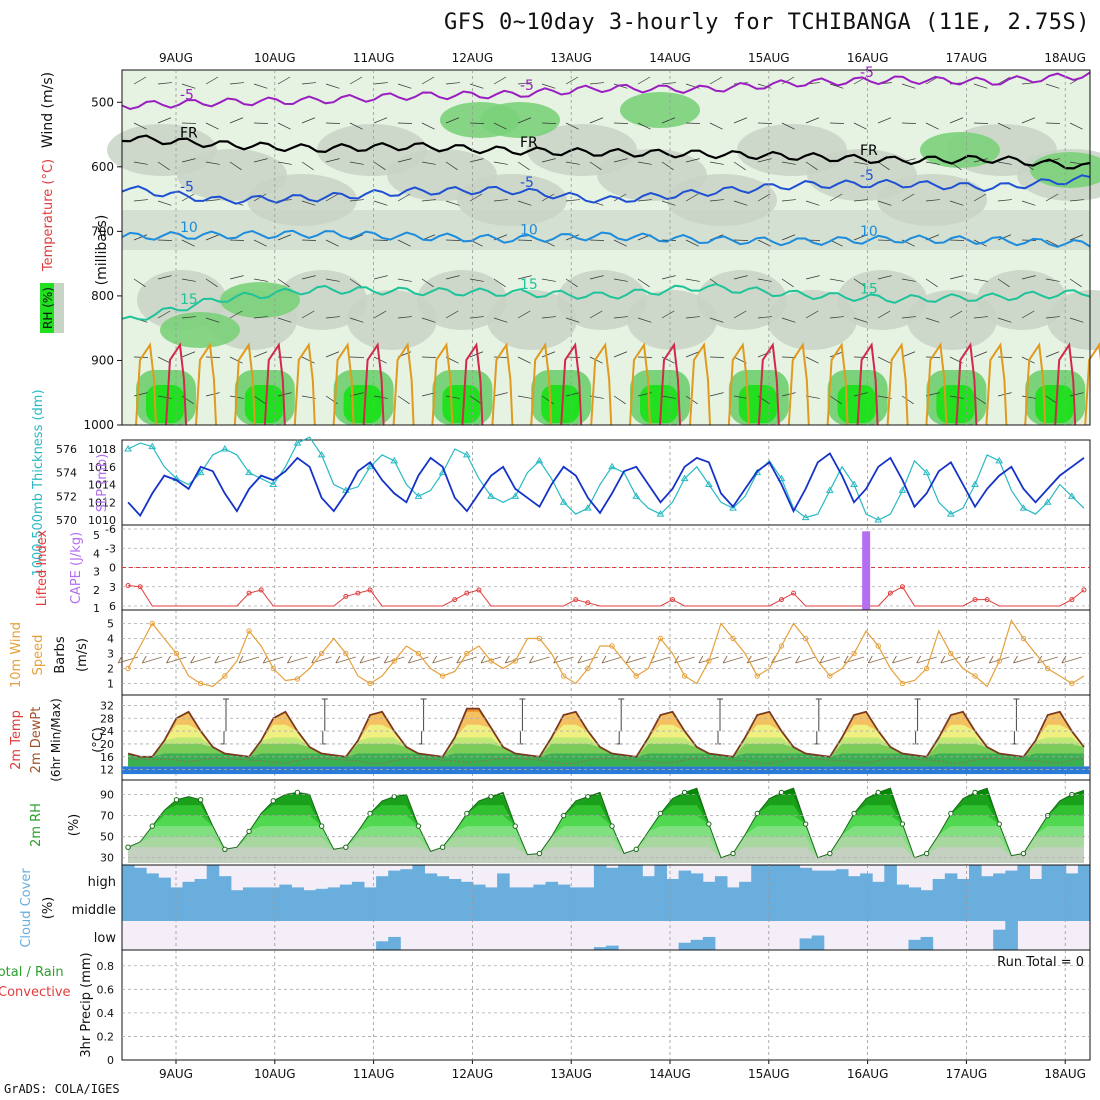 The height and width of the screenshot is (1100, 1100). I want to click on cape-axis-label: CAPE (J/kg), so click(76, 568).